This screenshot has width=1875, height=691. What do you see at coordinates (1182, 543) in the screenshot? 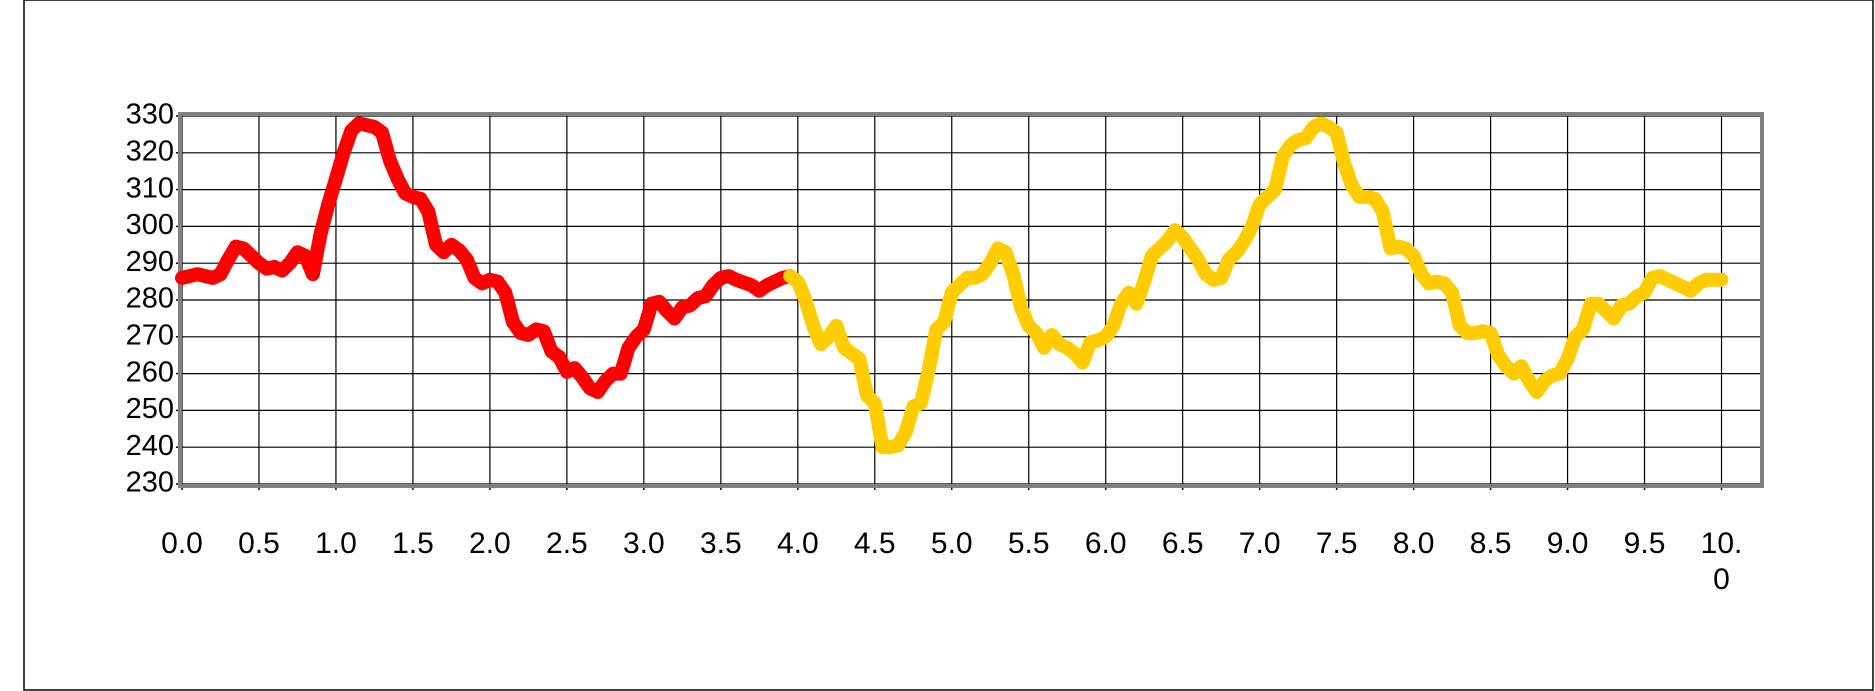
I see `x-tick-label: 6.5` at bounding box center [1182, 543].